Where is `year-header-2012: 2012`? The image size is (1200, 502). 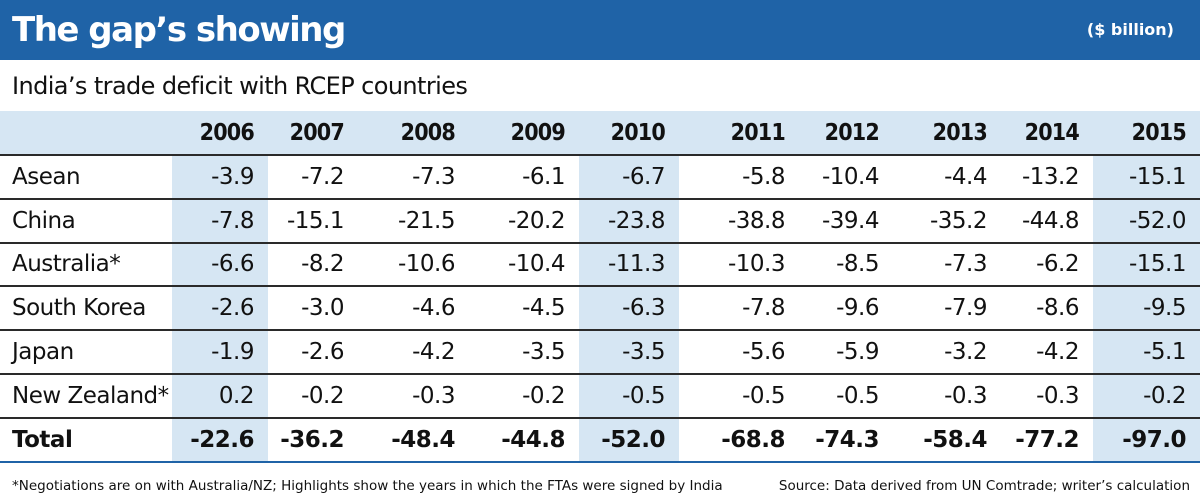
year-header-2012: 2012 is located at coordinates (846, 133).